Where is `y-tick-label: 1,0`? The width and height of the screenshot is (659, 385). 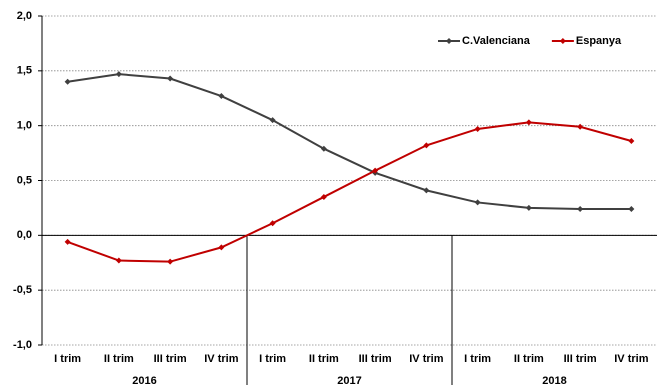 y-tick-label: 1,0 is located at coordinates (24, 126).